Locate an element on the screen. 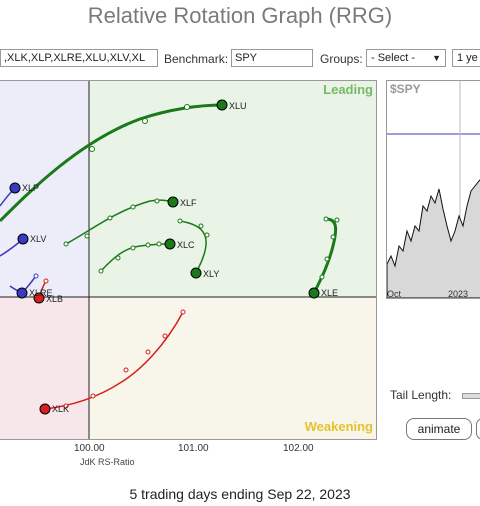  page-title: Relative Rotation Graph (RRG) is located at coordinates (240, 15).